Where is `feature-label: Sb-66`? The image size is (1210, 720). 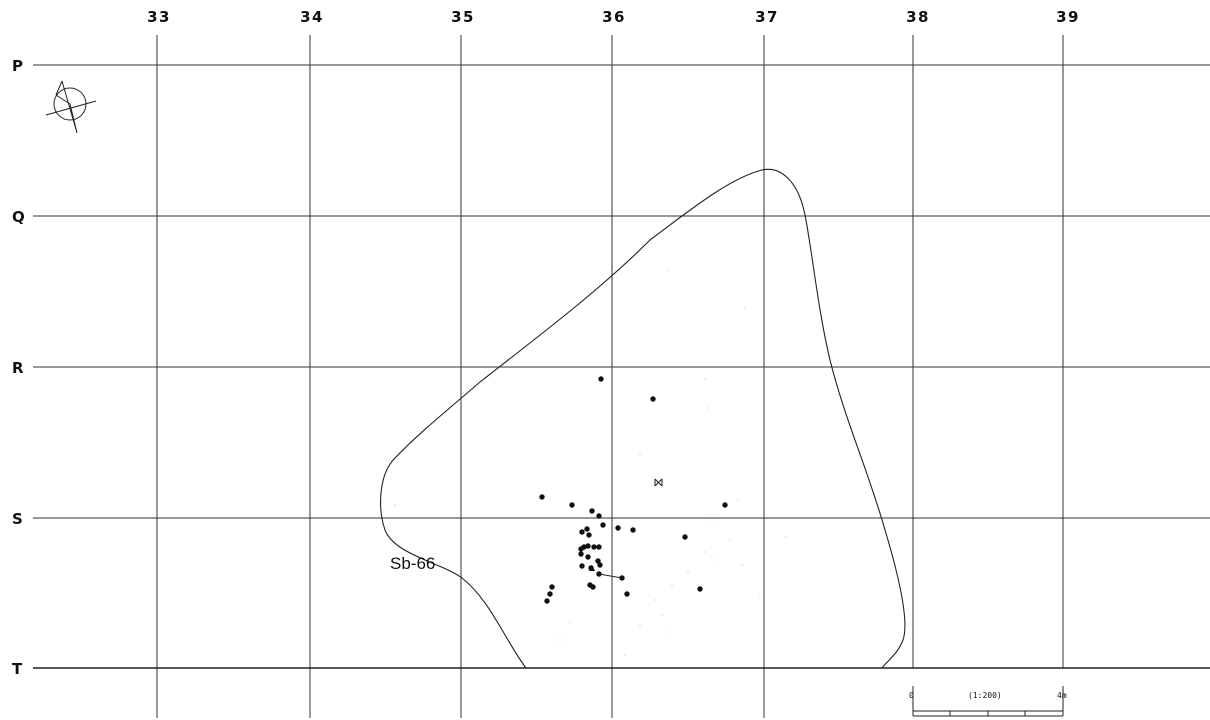 feature-label: Sb-66 is located at coordinates (412, 563).